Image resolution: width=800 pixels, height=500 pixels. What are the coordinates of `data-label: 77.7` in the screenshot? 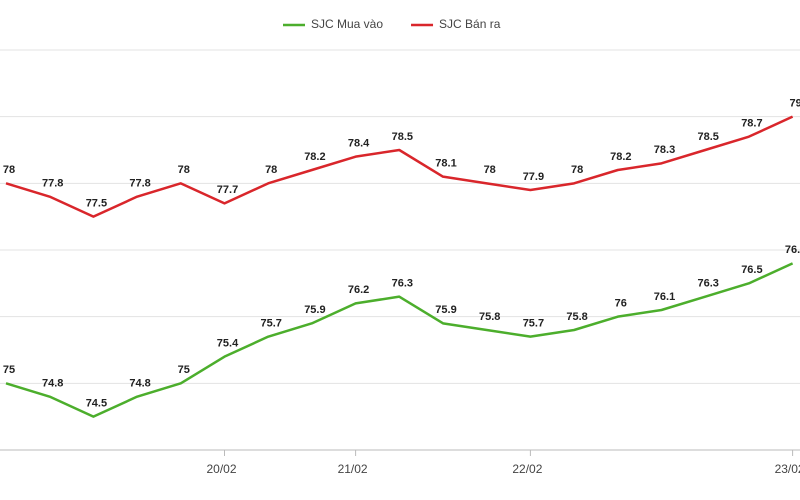 It's located at (227, 190).